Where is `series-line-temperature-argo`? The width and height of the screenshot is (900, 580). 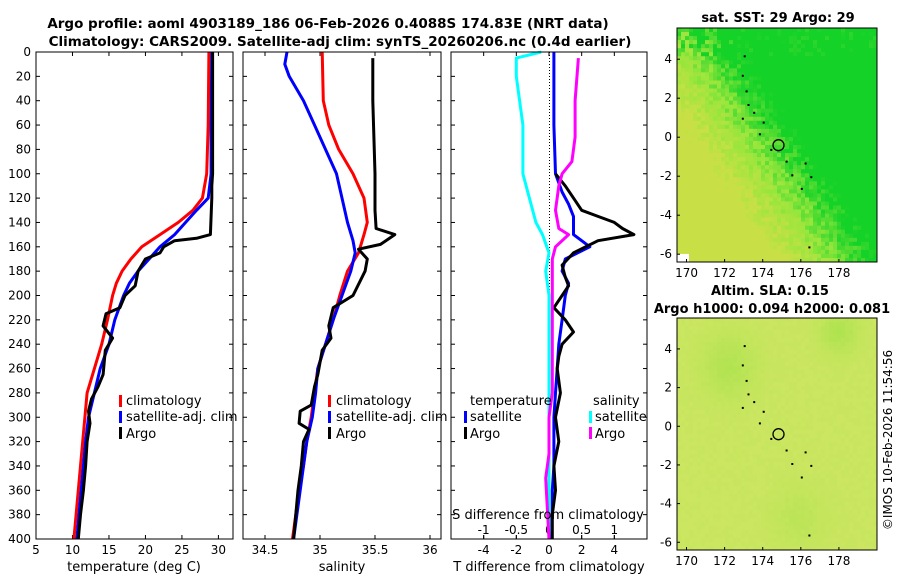
series-line-temperature-argo is located at coordinates (593, 355).